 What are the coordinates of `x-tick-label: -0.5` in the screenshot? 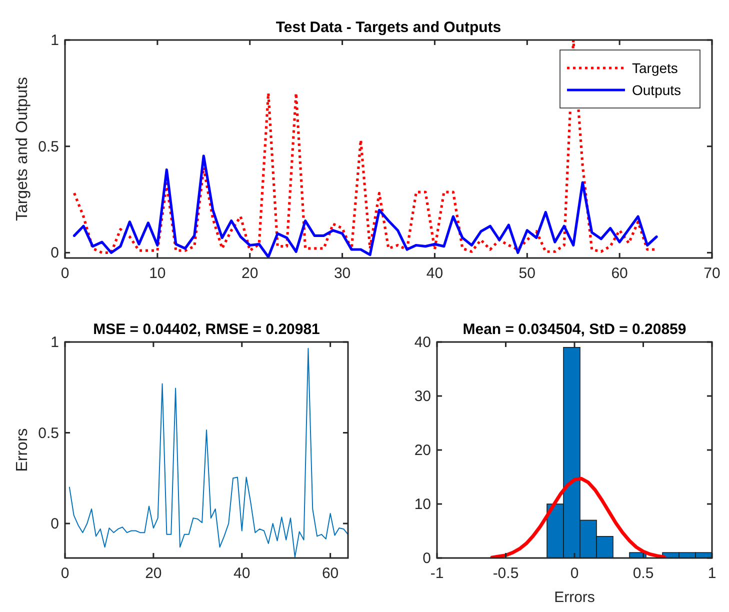 It's located at (505, 573).